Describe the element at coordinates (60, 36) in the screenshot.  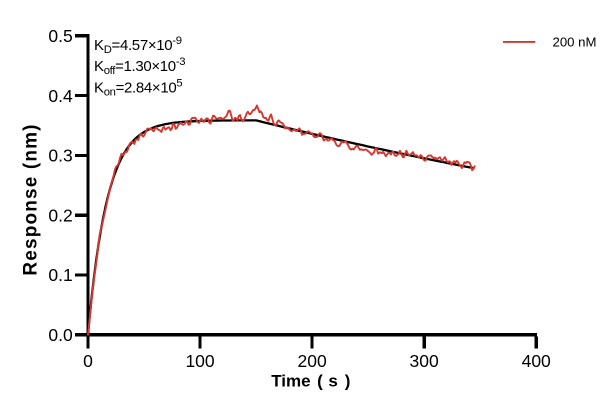
I see `svg-text: 0.5` at that location.